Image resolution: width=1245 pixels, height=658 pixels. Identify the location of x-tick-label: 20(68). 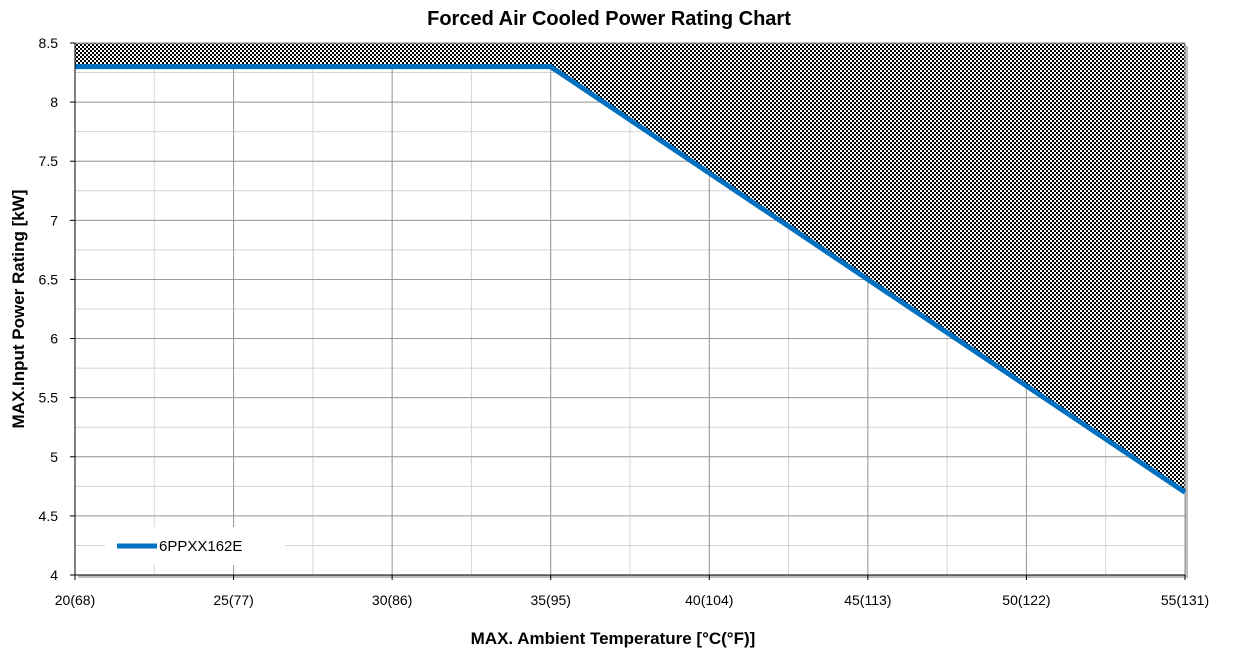
(75, 600).